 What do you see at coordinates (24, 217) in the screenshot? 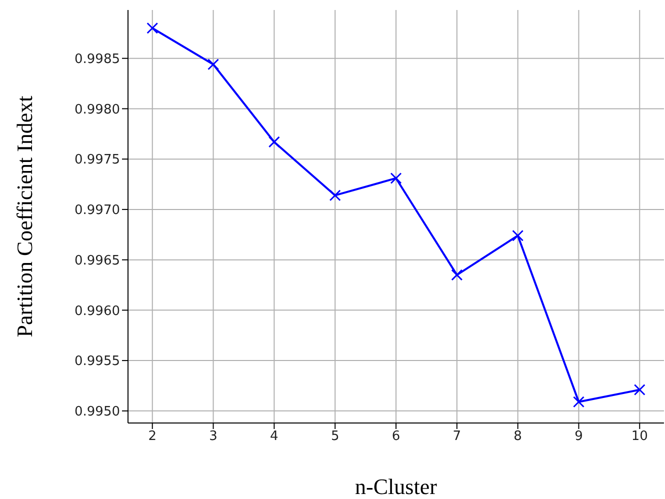
I see `y-axis-title: Partition Coefficient Indext` at bounding box center [24, 217].